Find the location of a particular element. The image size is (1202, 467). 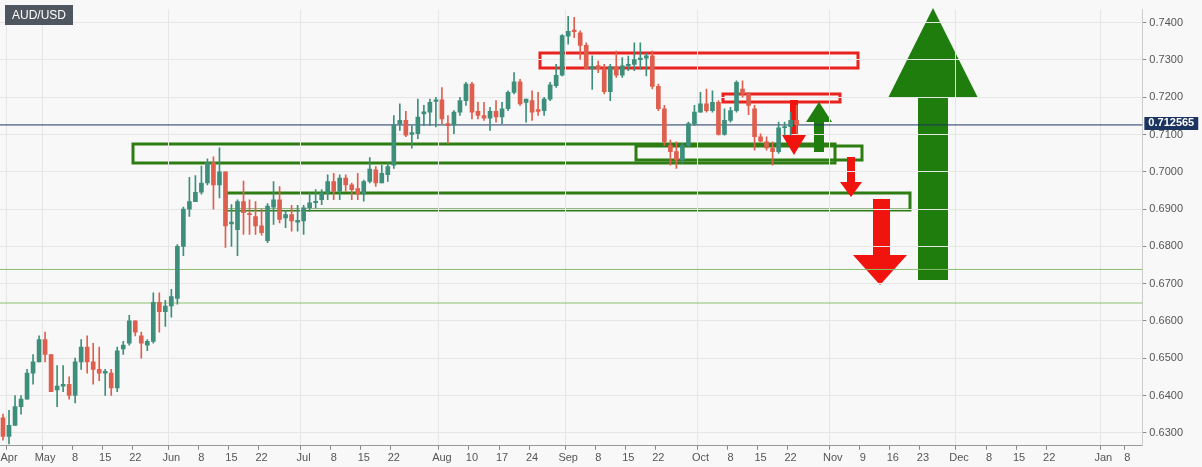

x-tick-label: Jul is located at coordinates (303, 457).